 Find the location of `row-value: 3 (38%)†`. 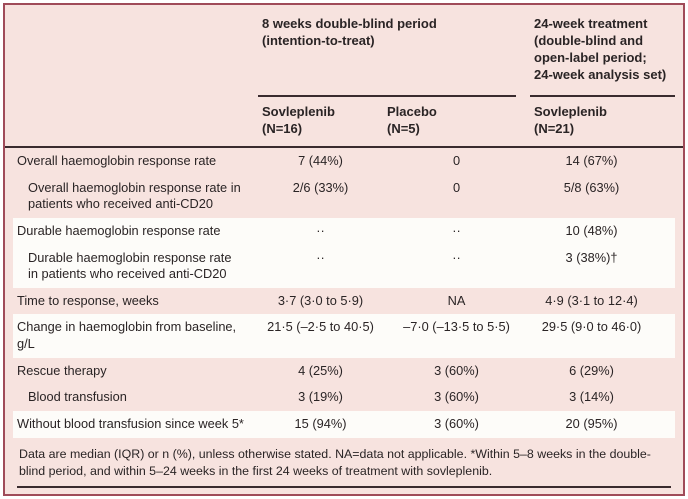

row-value: 3 (38%)† is located at coordinates (591, 257).